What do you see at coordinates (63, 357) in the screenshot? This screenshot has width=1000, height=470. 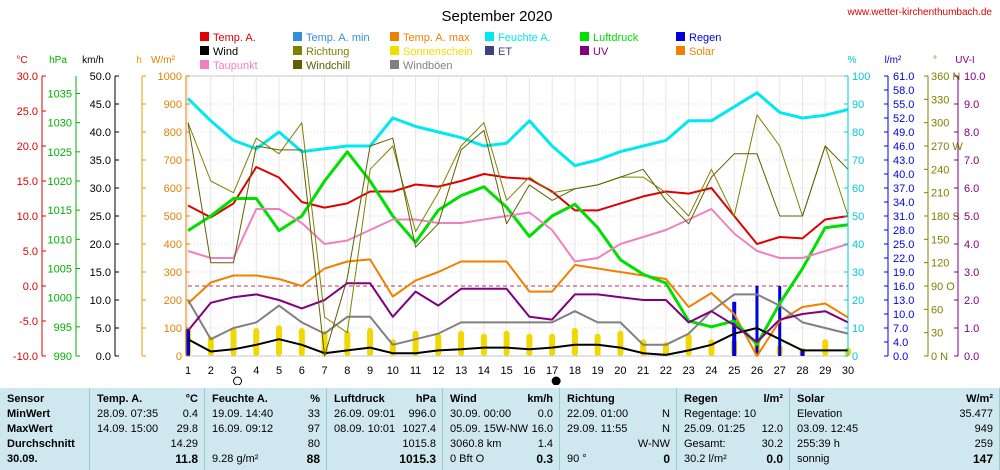 I see `axis-tick-label: 990` at bounding box center [63, 357].